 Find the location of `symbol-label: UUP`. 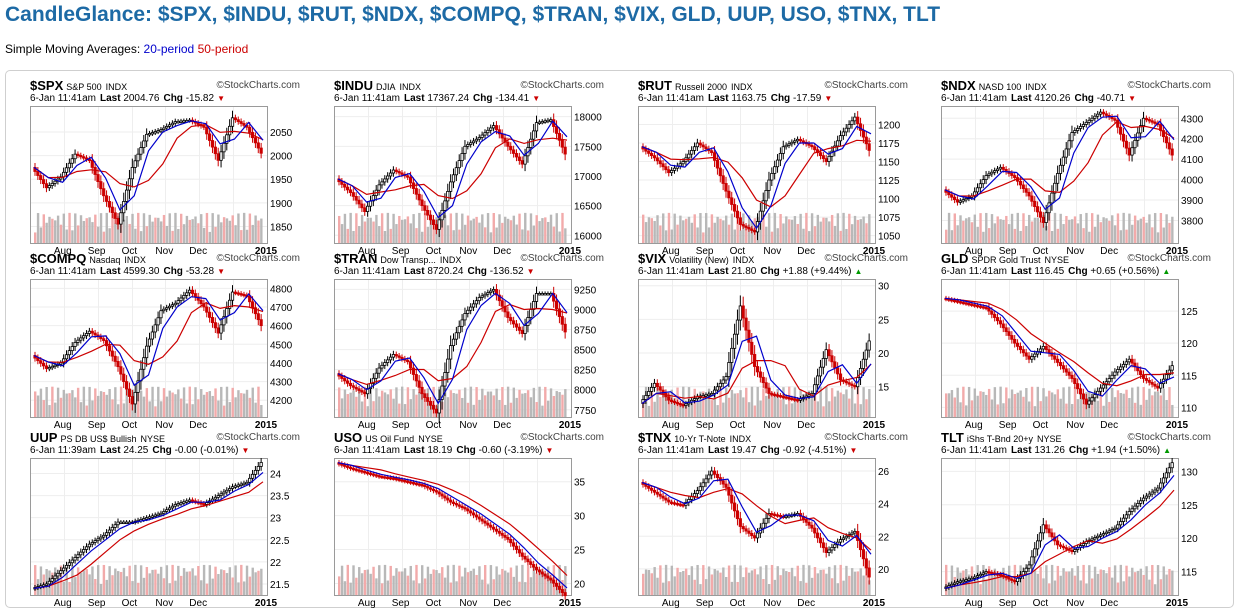

symbol-label: UUP is located at coordinates (44, 437).